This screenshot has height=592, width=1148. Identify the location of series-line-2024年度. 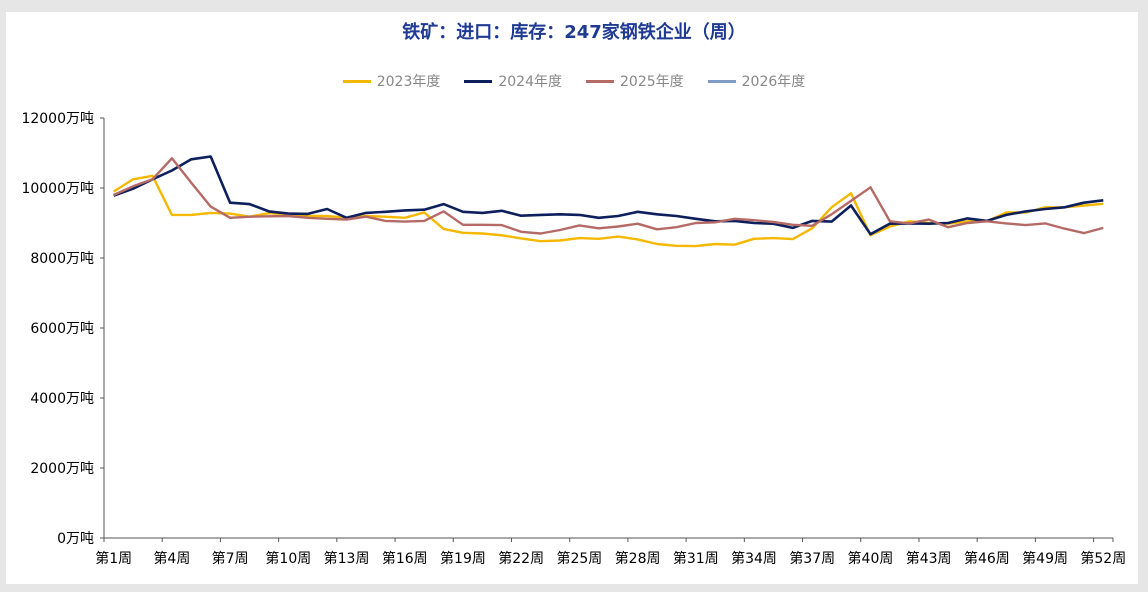
(608, 195).